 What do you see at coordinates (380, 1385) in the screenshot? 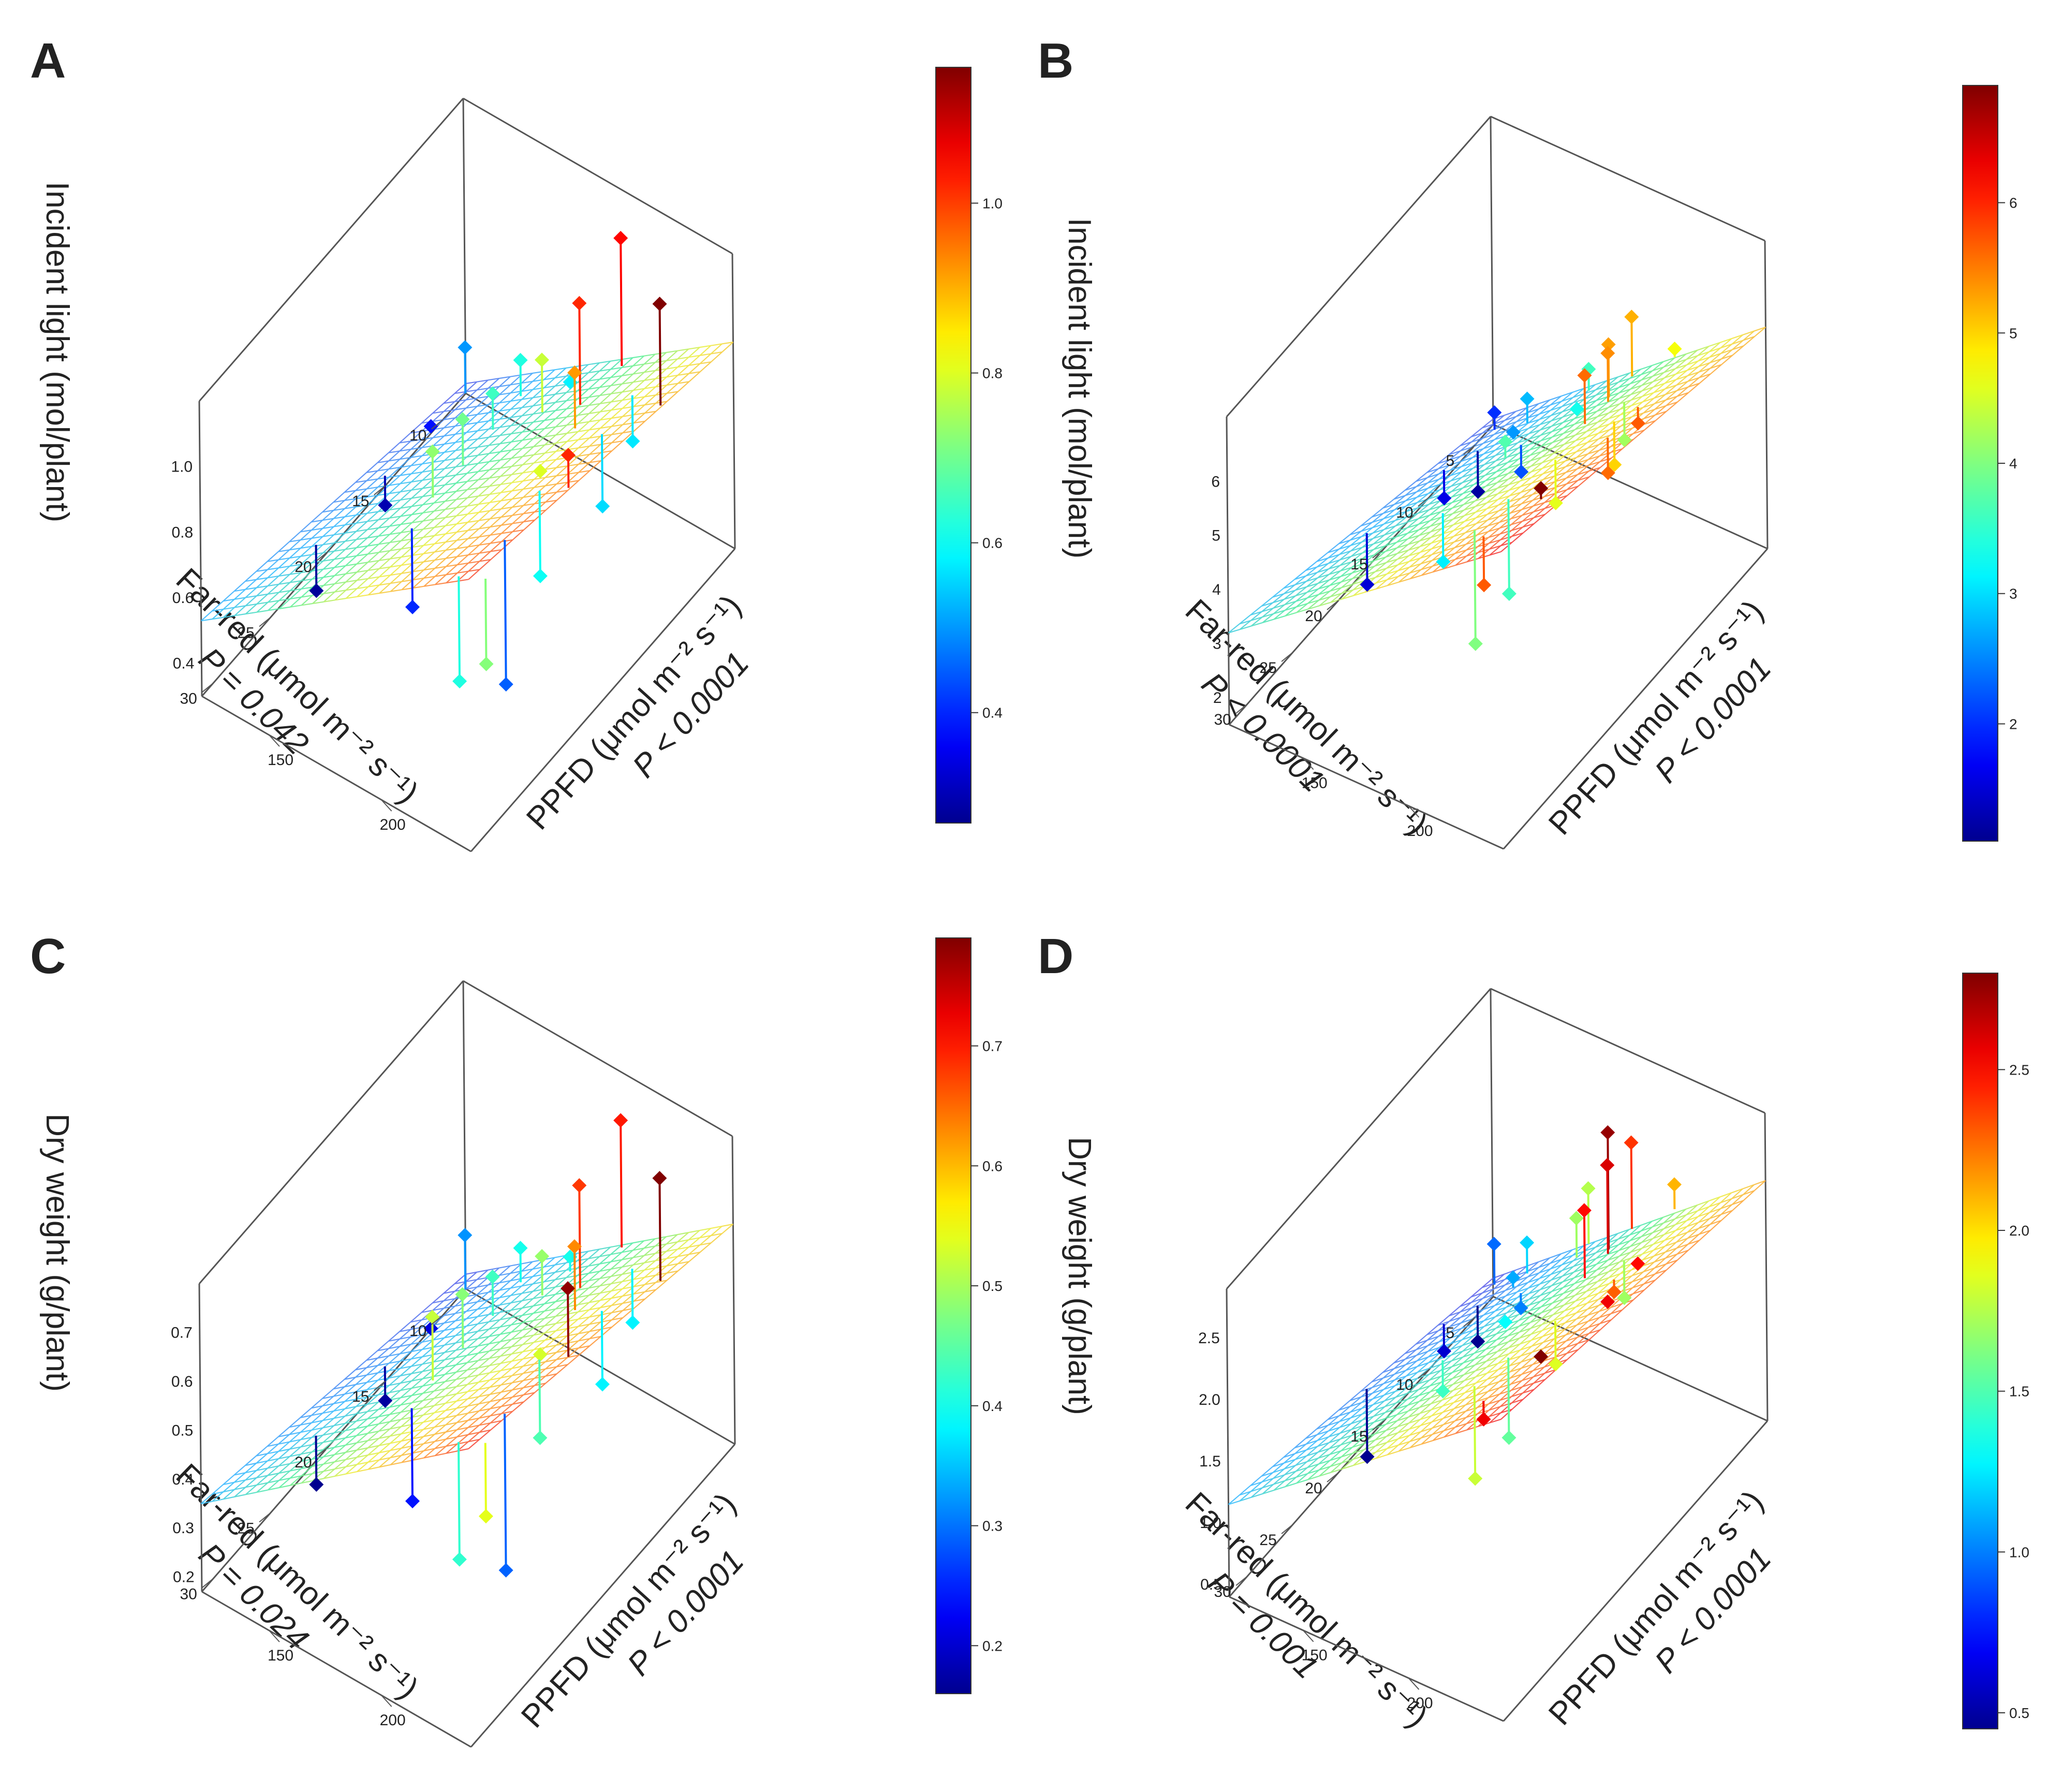
I see `far-red-tick-mark` at bounding box center [380, 1385].